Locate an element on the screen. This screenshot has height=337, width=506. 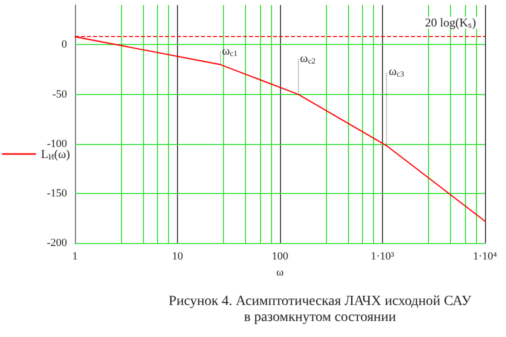
y-tick-label: -100 is located at coordinates (57, 144).